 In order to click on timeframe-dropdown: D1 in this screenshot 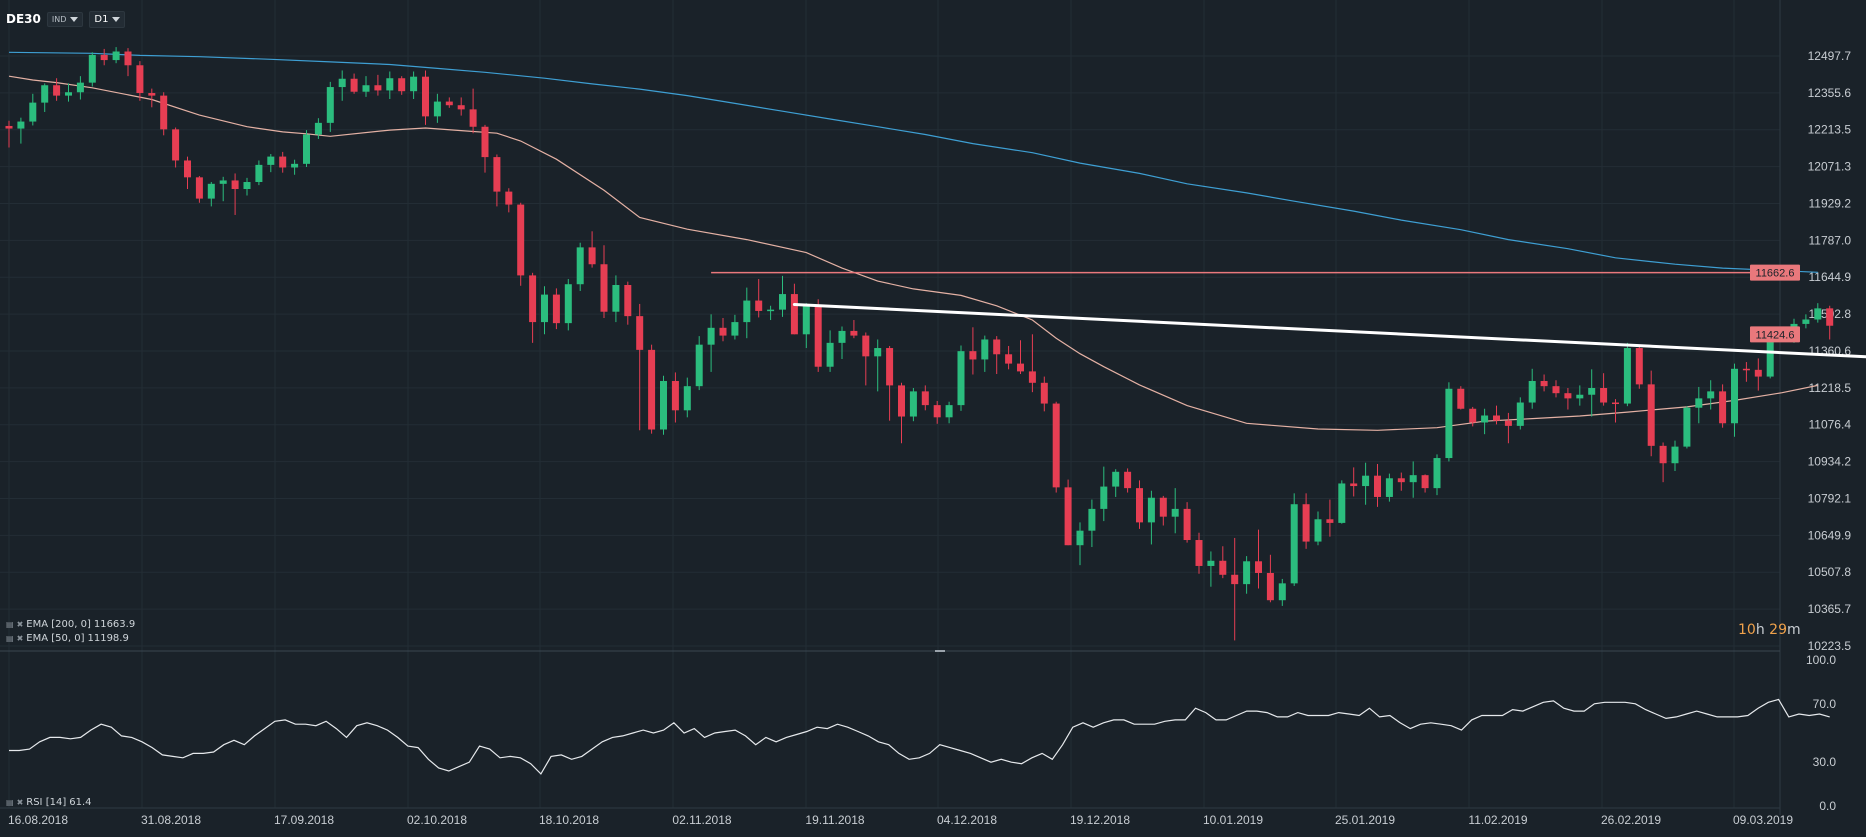, I will do `click(107, 19)`.